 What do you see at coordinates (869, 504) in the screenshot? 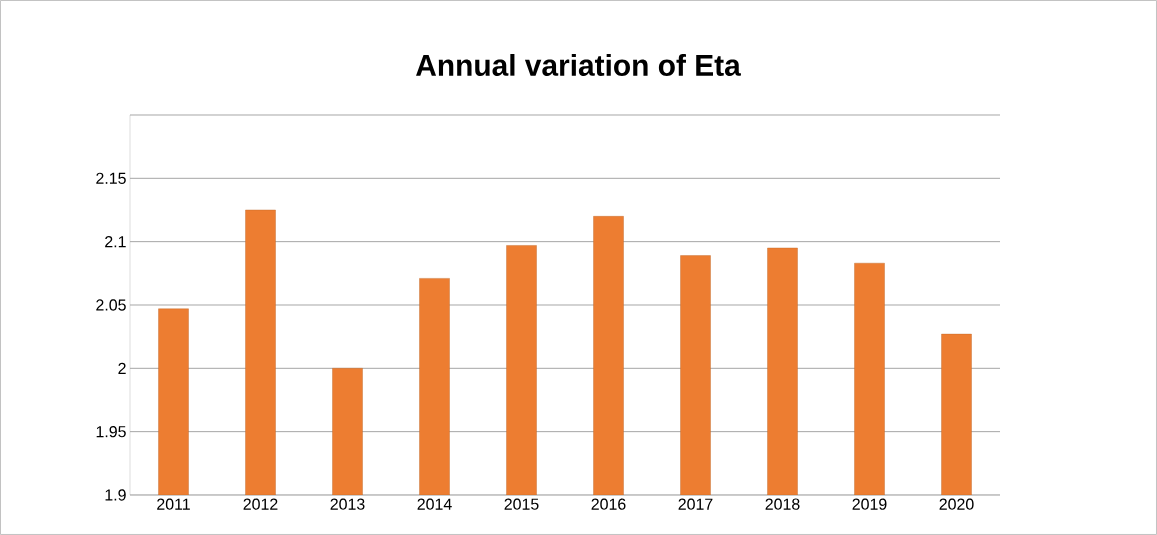
I see `x-tick-label: 2019` at bounding box center [869, 504].